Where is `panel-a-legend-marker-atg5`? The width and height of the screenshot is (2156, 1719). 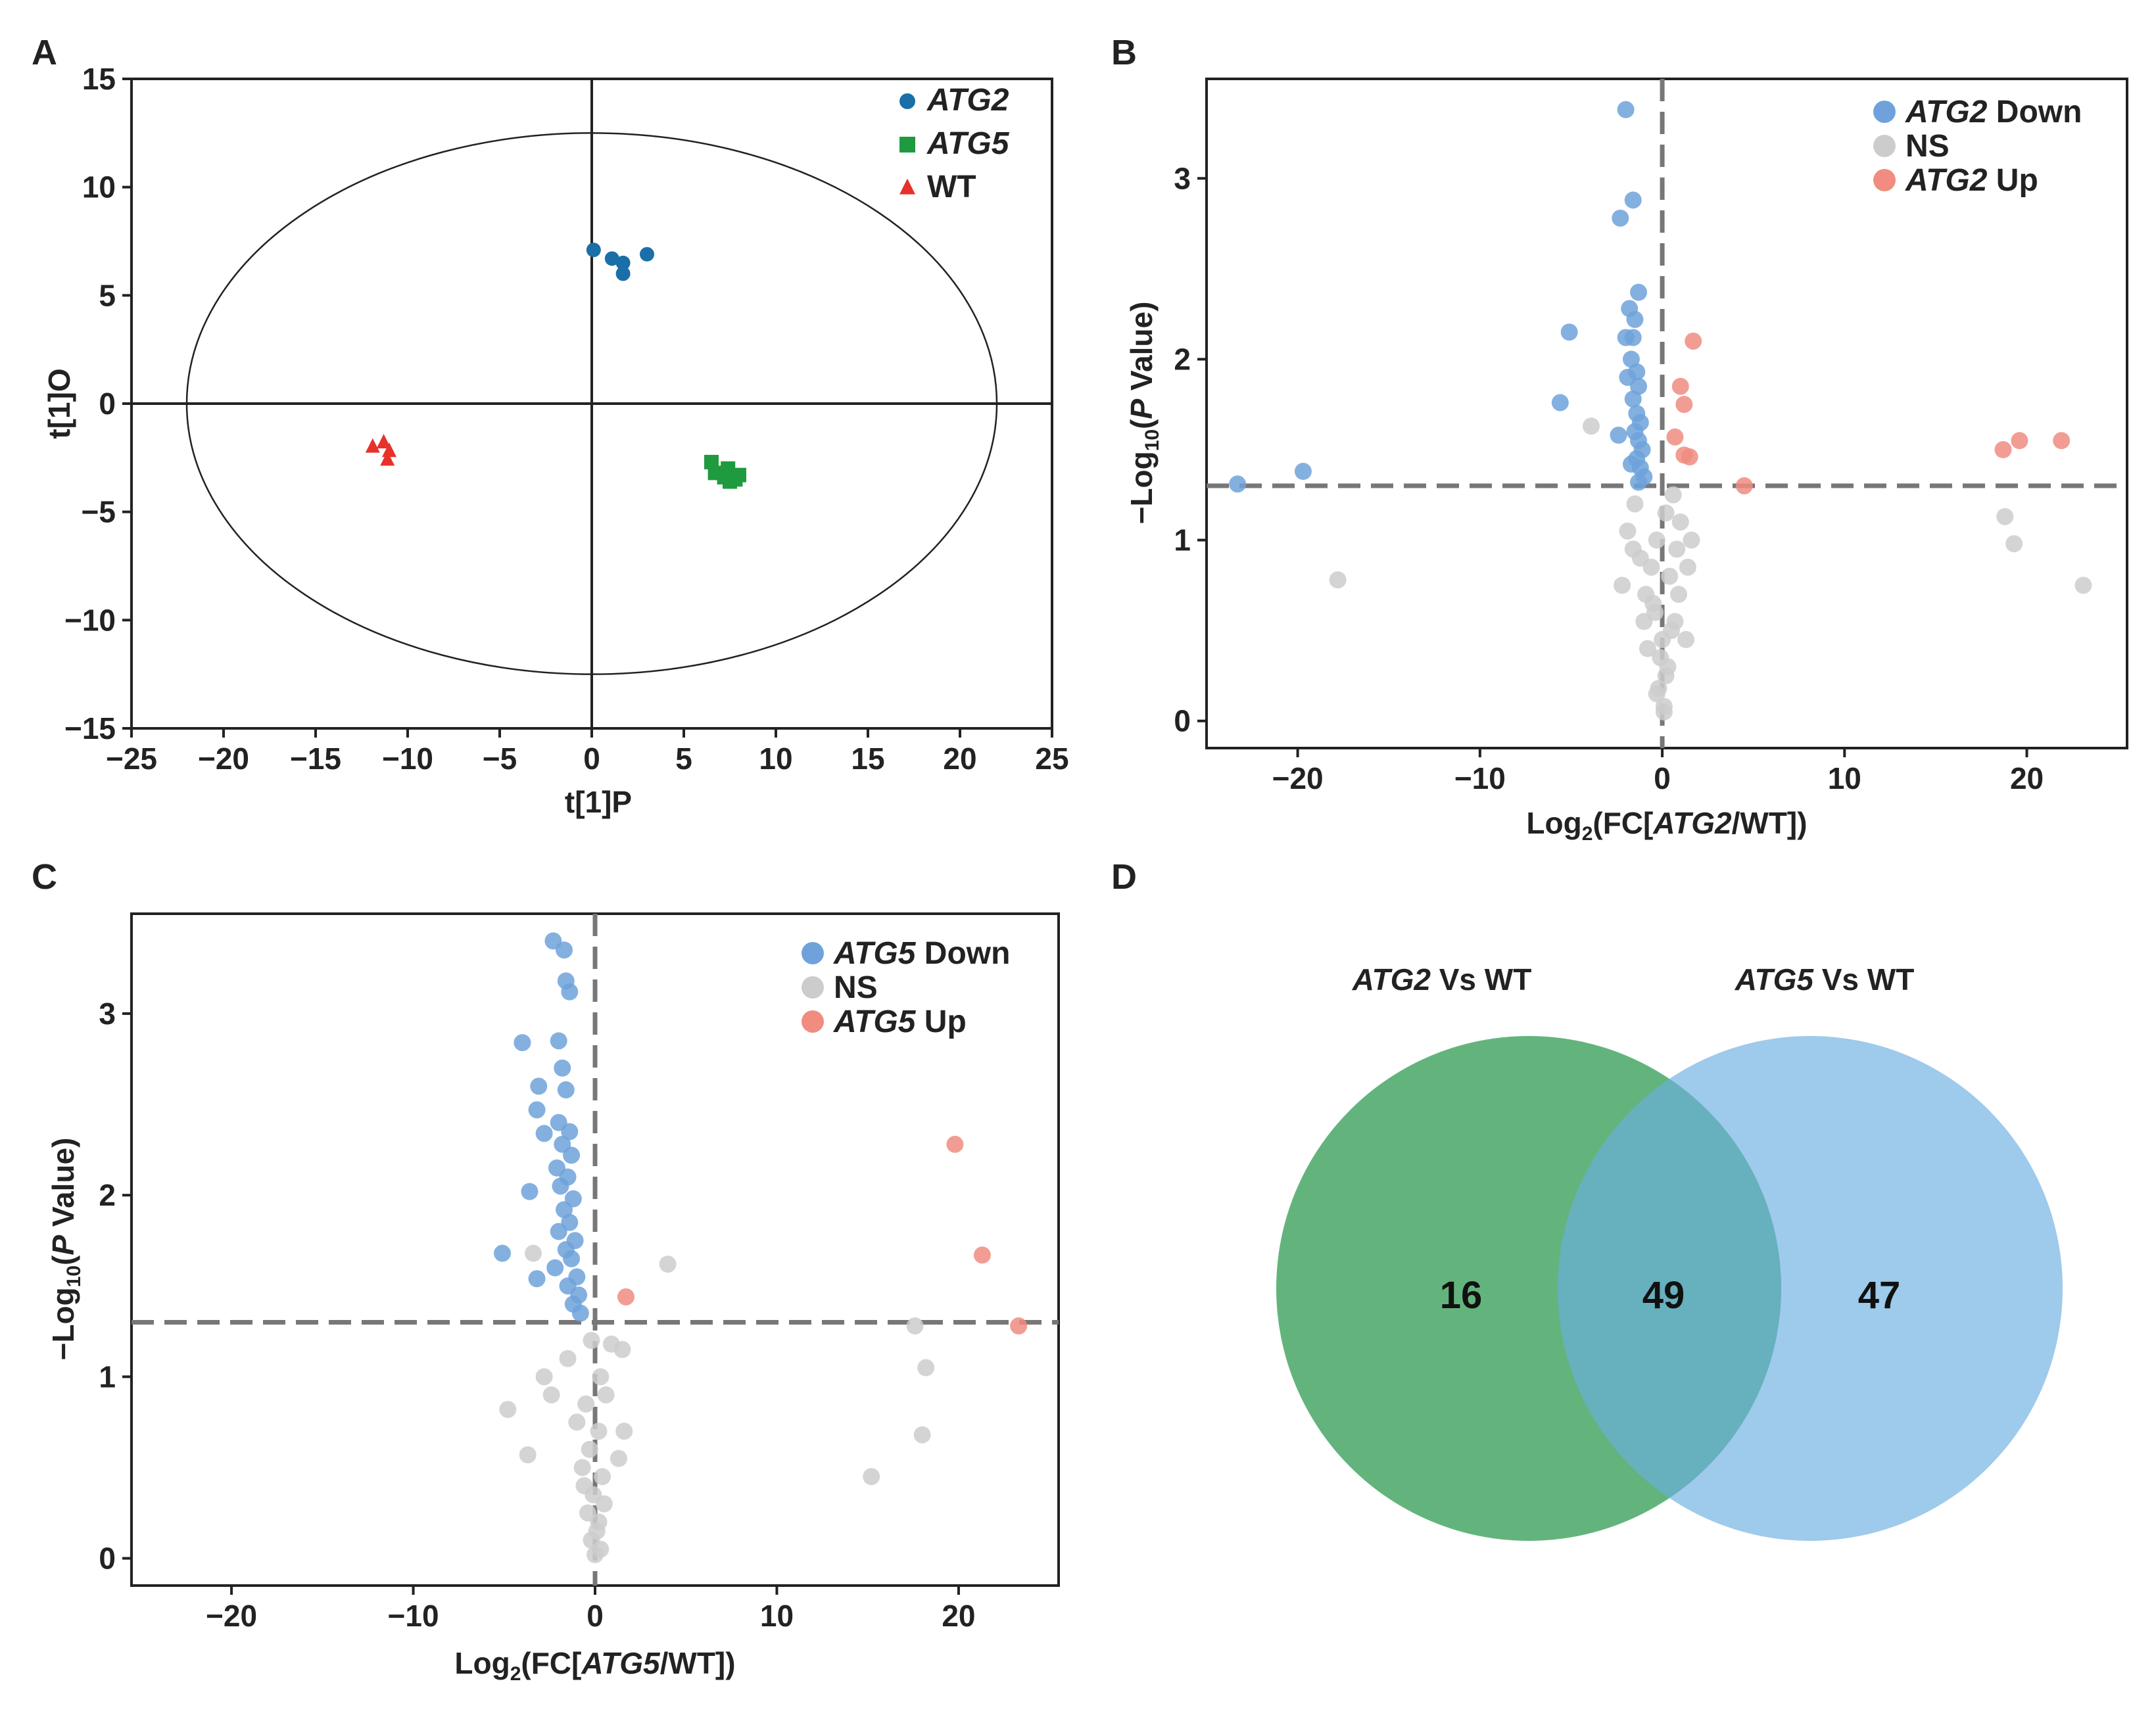
panel-a-legend-marker-atg5 is located at coordinates (907, 145).